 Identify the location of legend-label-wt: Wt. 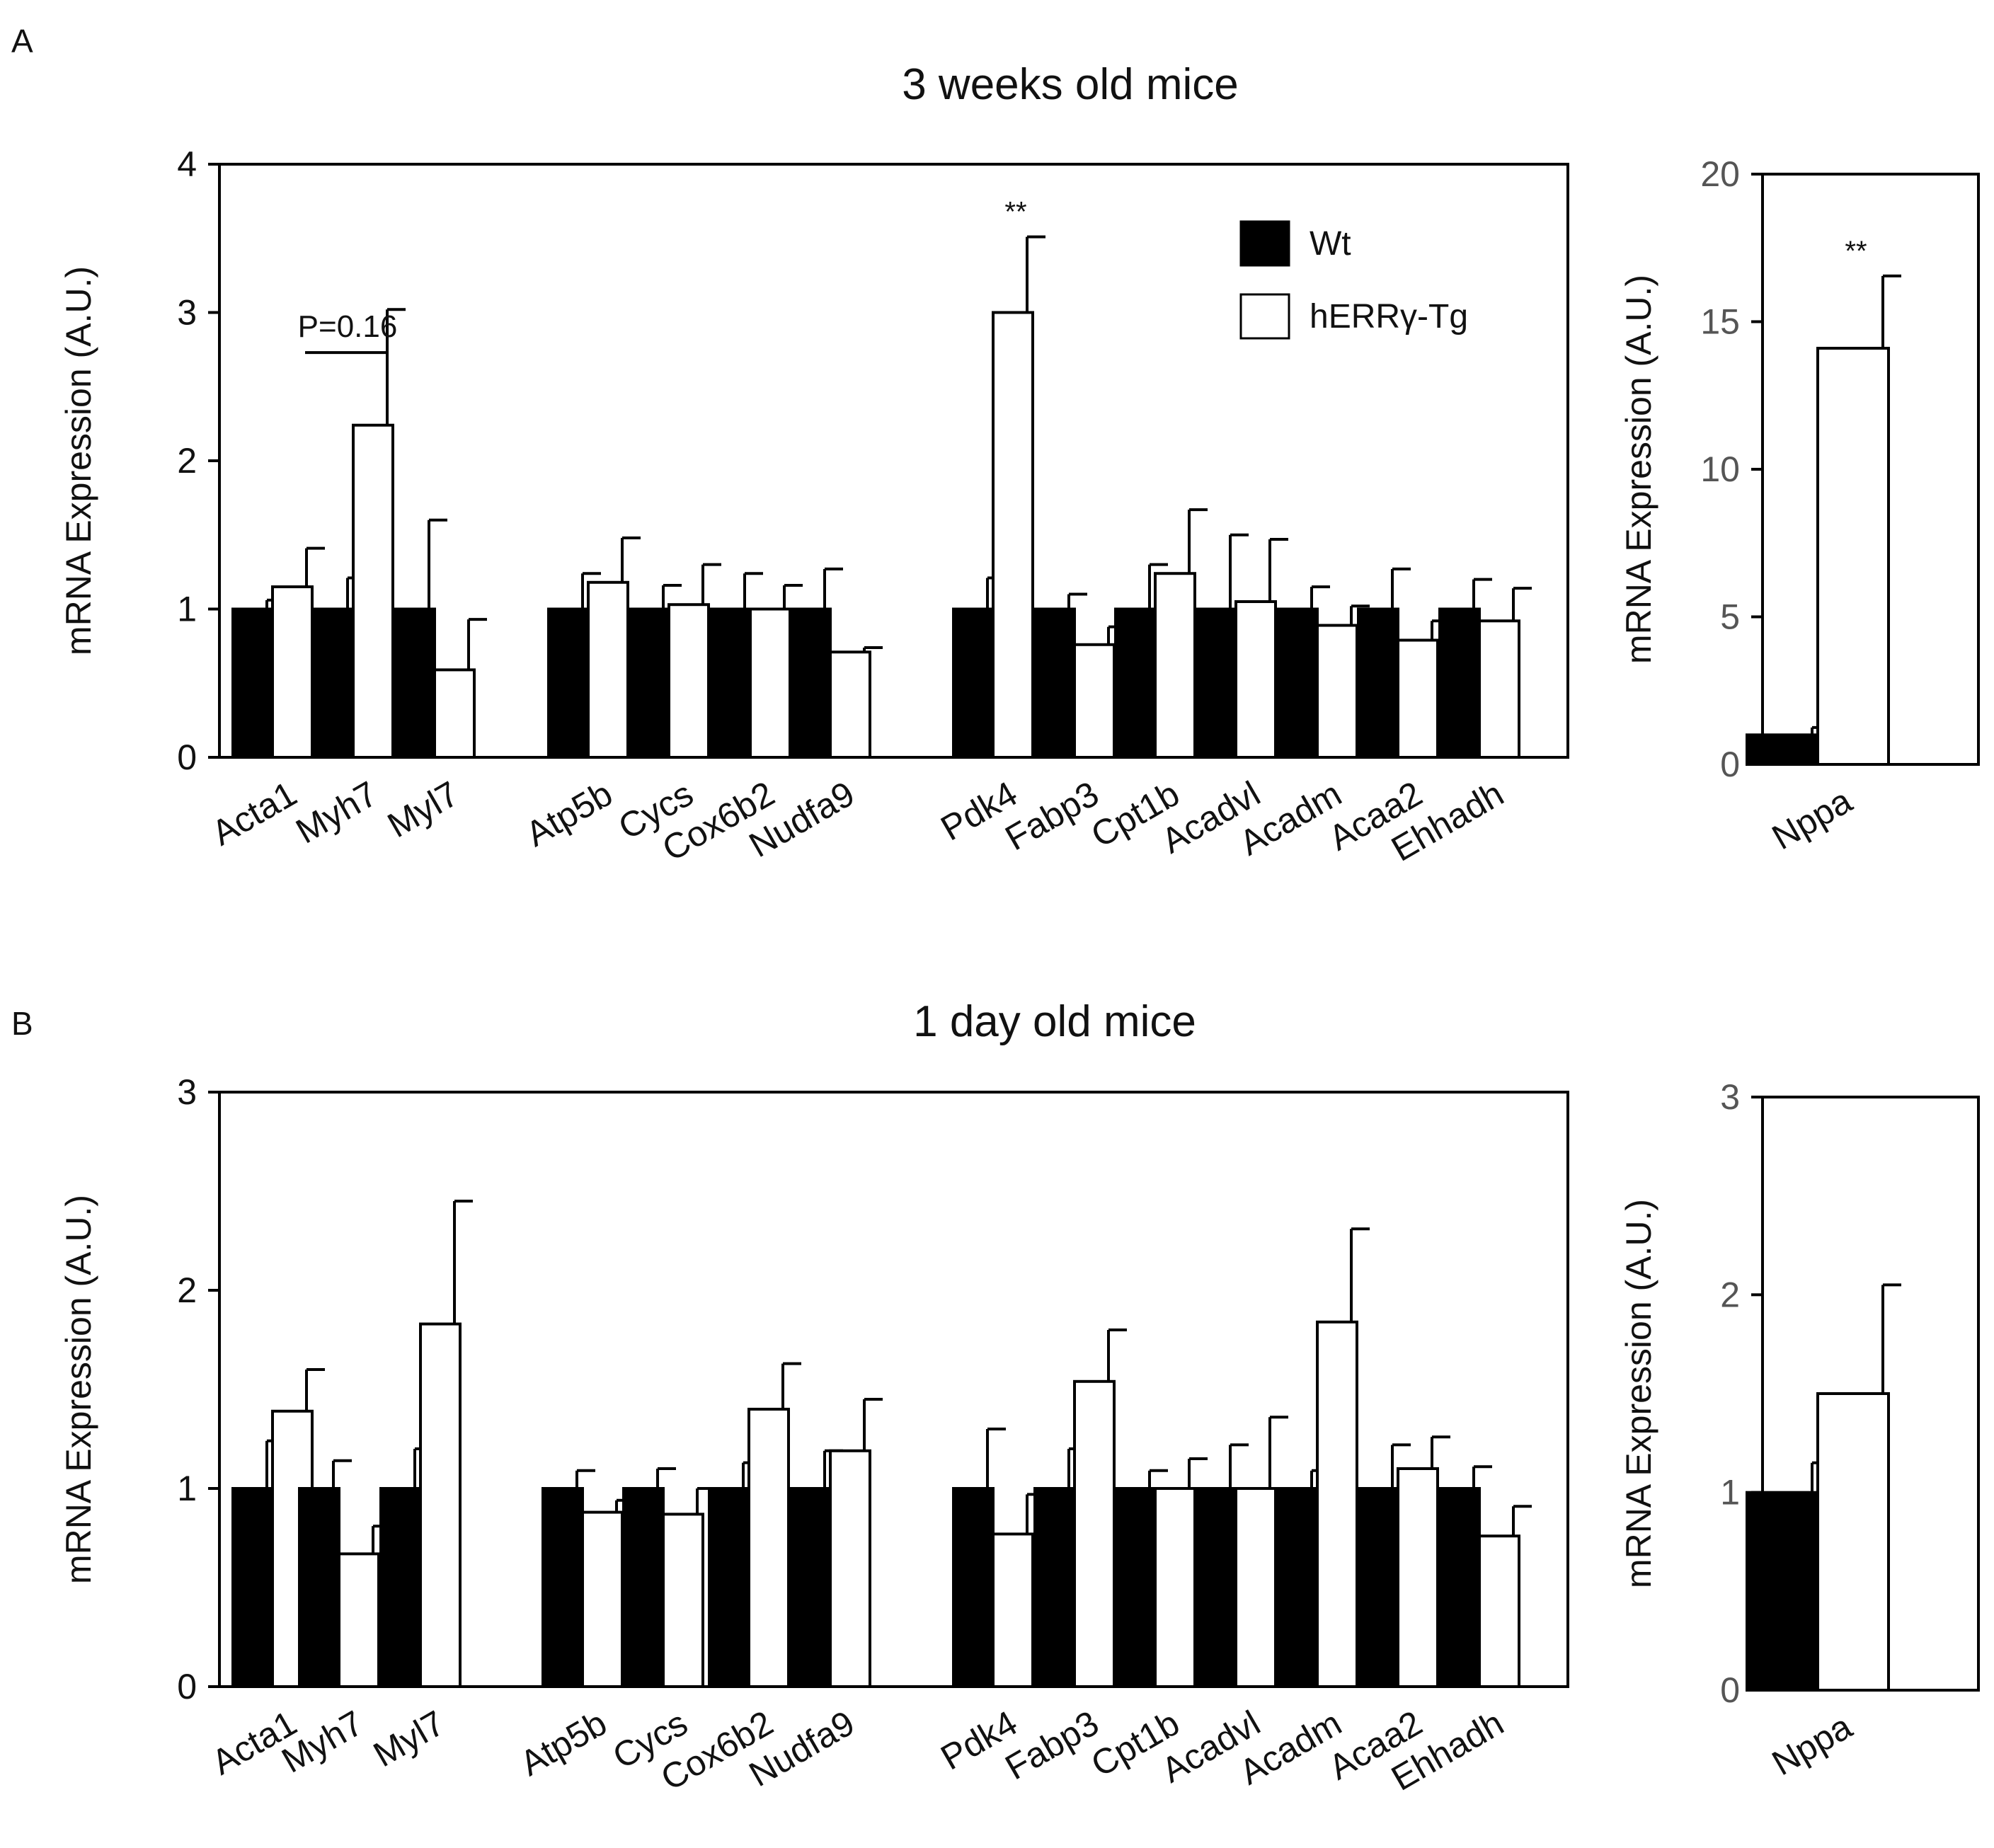
(1330, 244).